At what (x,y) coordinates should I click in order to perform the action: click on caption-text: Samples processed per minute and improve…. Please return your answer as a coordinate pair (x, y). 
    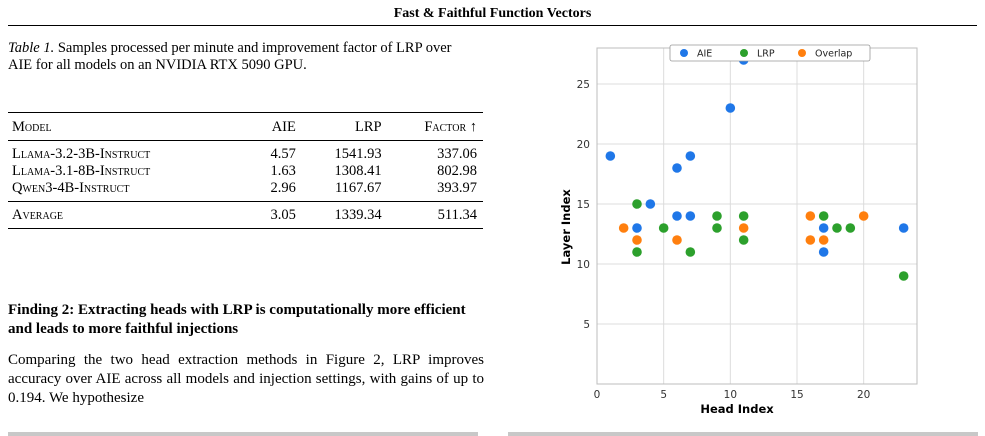
    Looking at the image, I should click on (230, 56).